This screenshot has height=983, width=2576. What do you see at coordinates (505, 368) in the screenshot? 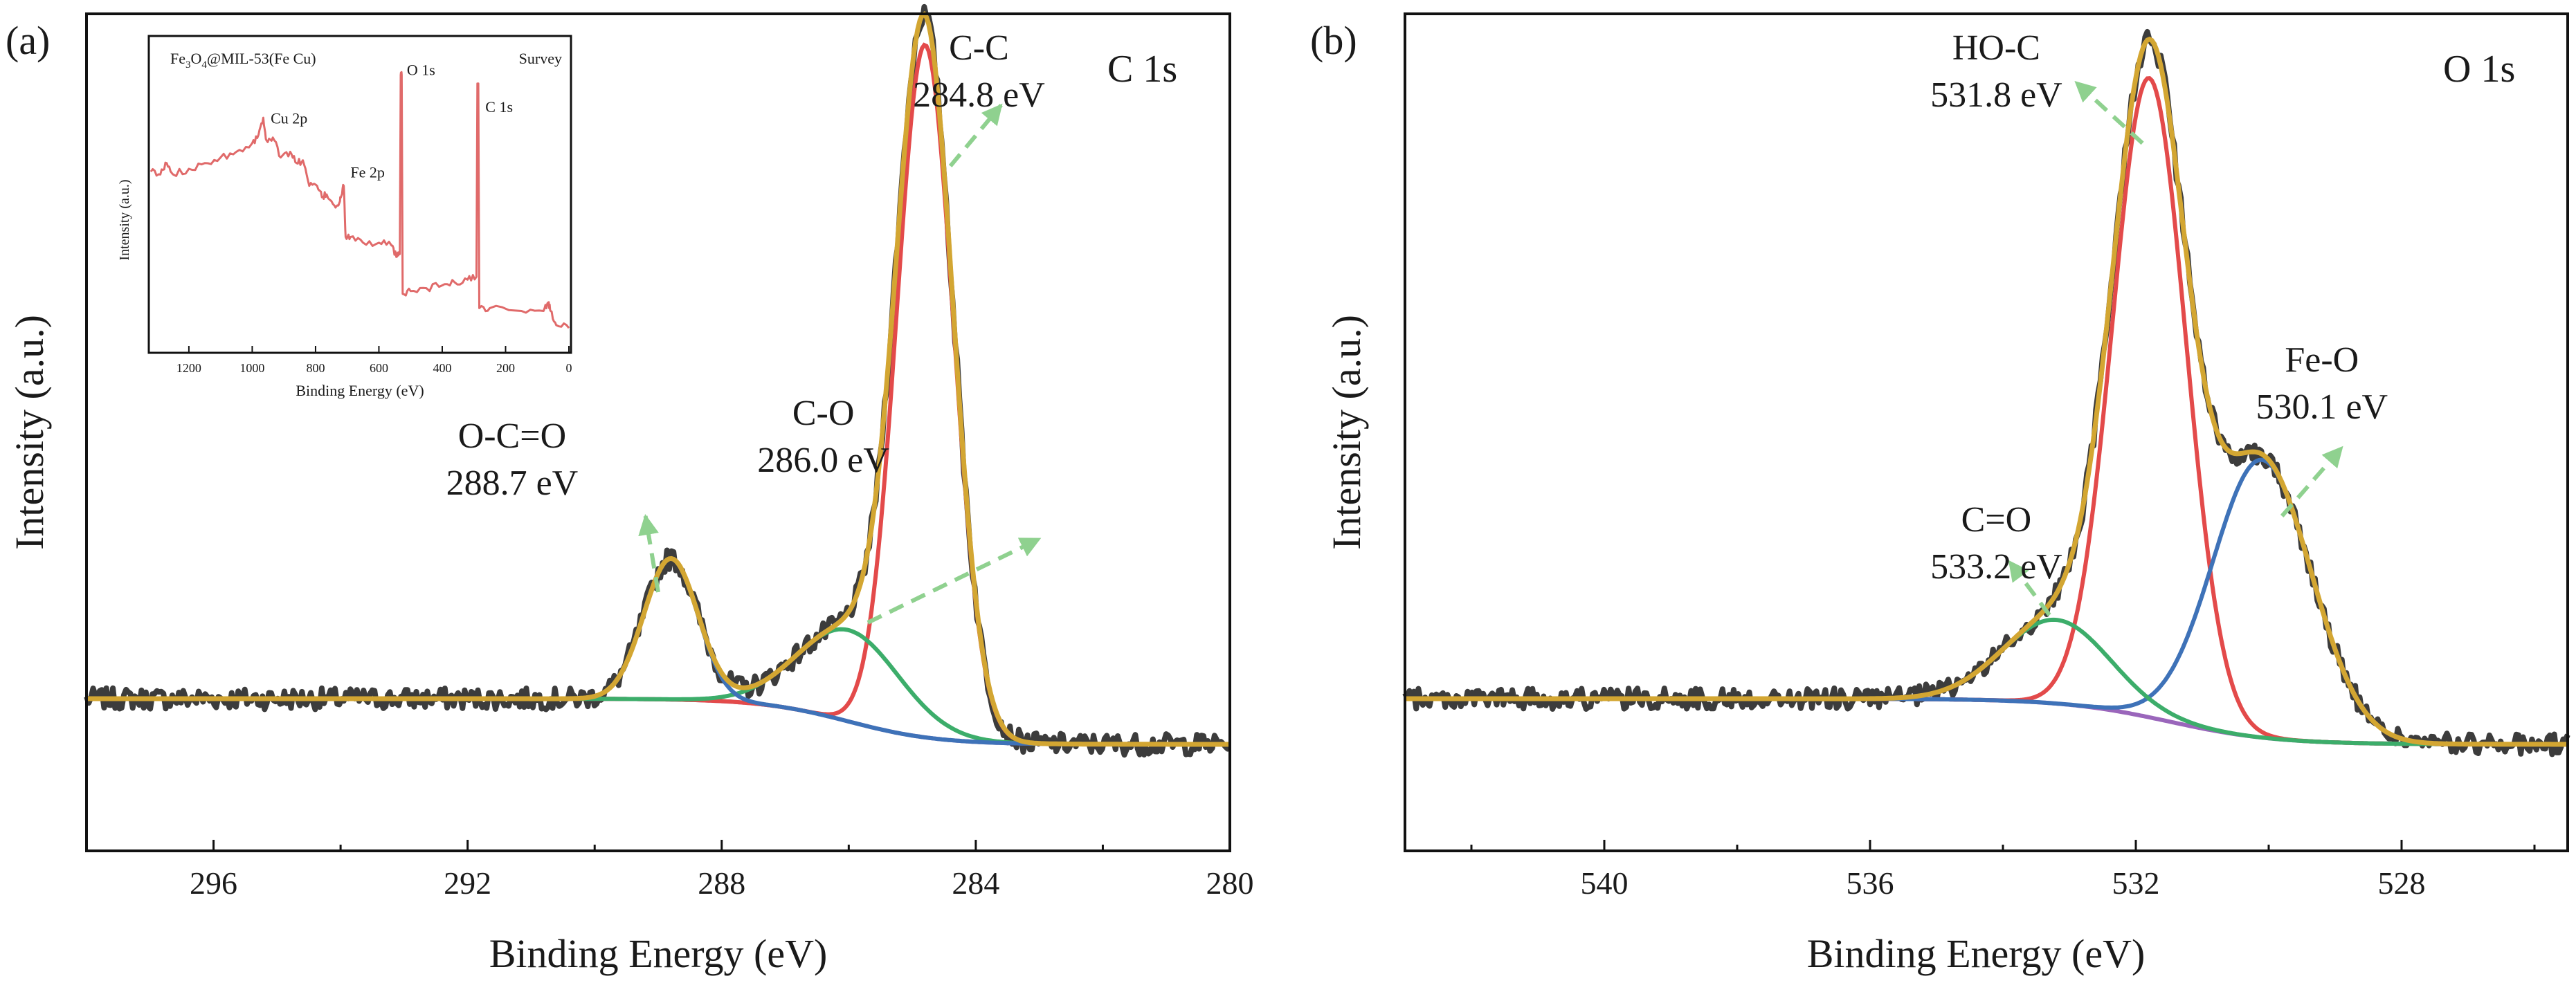
I see `inset-x-tick-label: 200` at bounding box center [505, 368].